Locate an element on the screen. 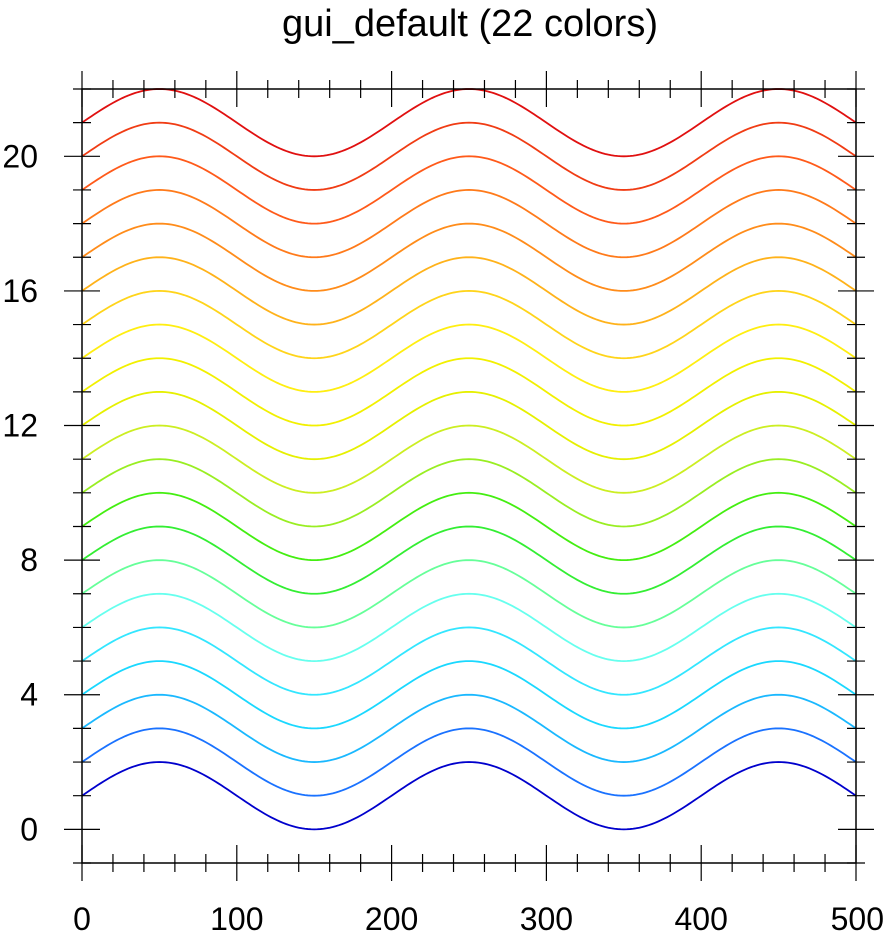  x-tick-label: 100 is located at coordinates (236, 918).